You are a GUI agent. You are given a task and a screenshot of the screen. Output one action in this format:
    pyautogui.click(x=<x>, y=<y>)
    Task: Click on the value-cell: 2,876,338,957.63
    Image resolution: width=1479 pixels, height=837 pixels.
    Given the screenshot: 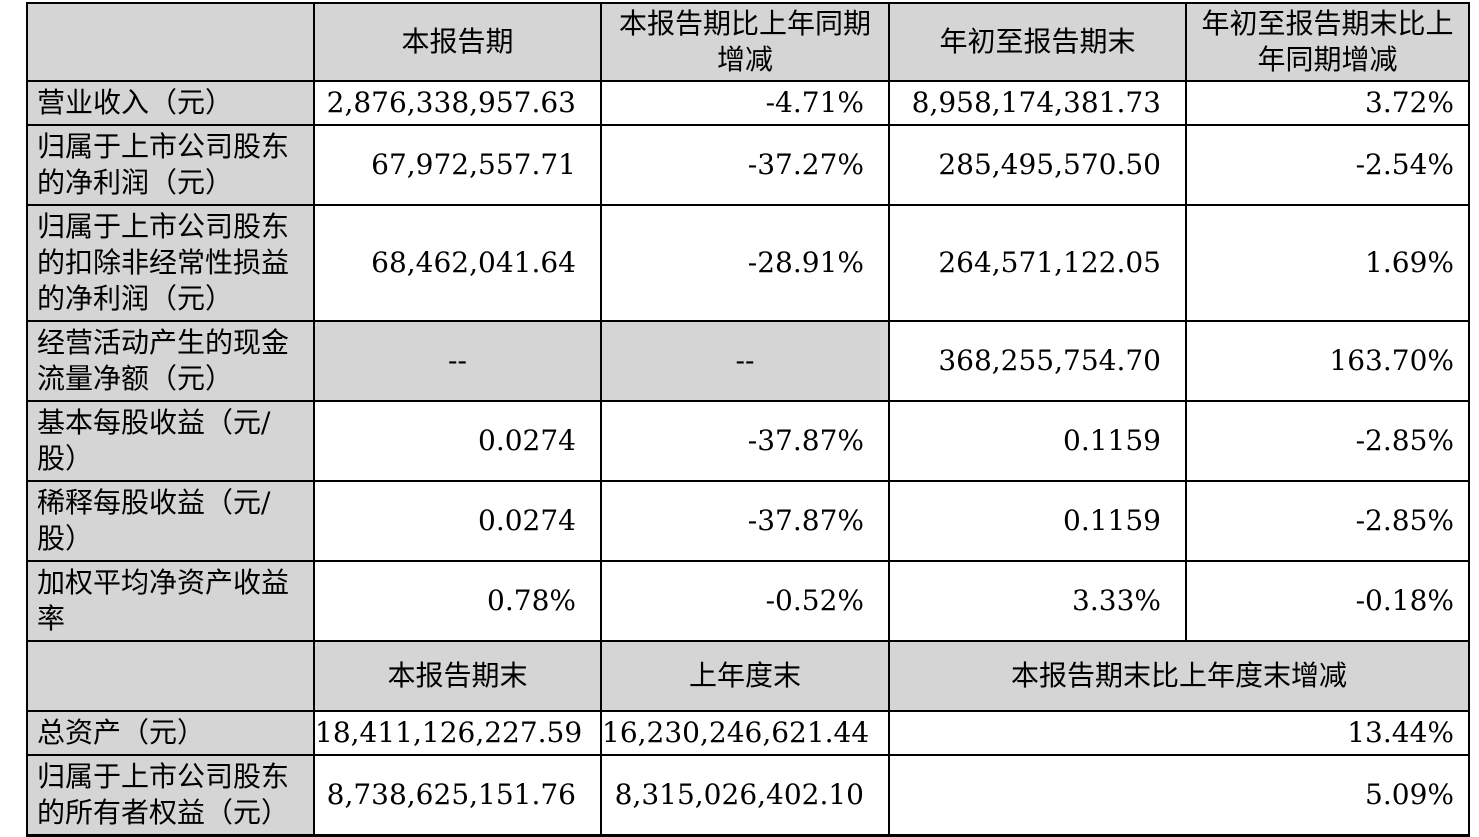 What is the action you would take?
    pyautogui.click(x=457, y=103)
    